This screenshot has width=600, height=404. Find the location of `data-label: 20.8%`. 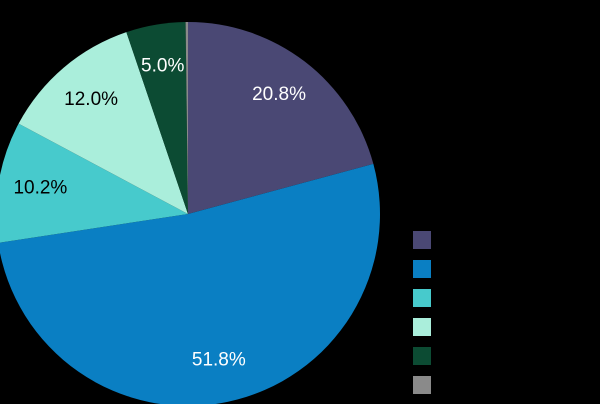

data-label: 20.8% is located at coordinates (279, 94).